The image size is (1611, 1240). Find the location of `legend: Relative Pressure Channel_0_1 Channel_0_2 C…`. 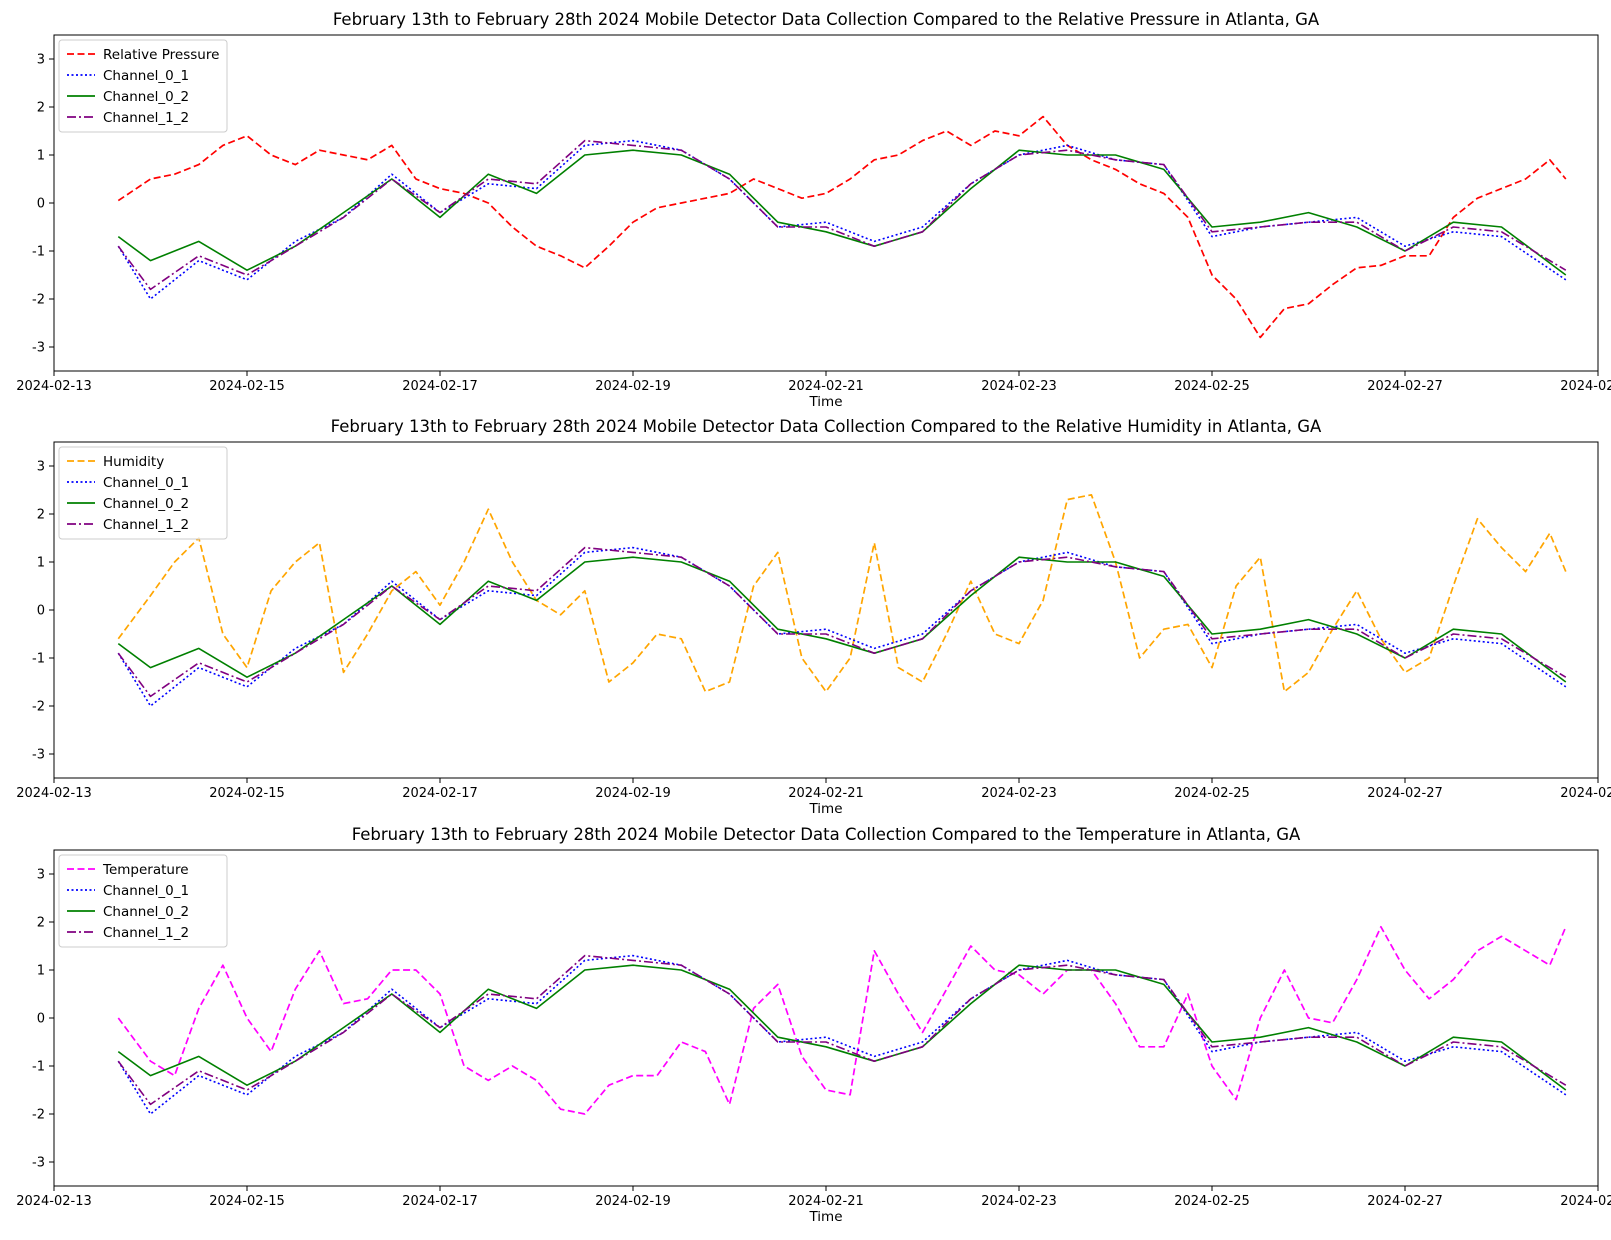

legend: Relative Pressure Channel_0_1 Channel_0_2 C… is located at coordinates (143, 86).